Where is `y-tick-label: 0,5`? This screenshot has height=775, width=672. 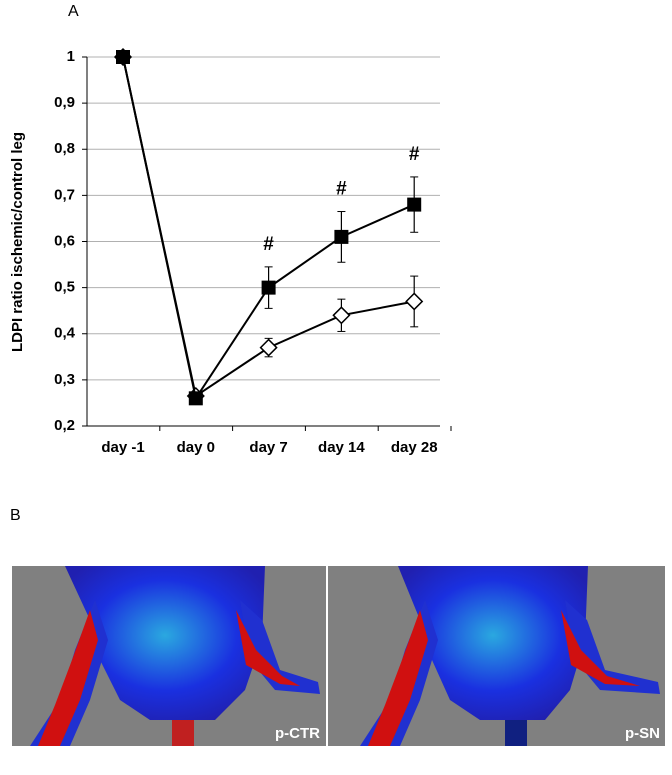 y-tick-label: 0,5 is located at coordinates (64, 287).